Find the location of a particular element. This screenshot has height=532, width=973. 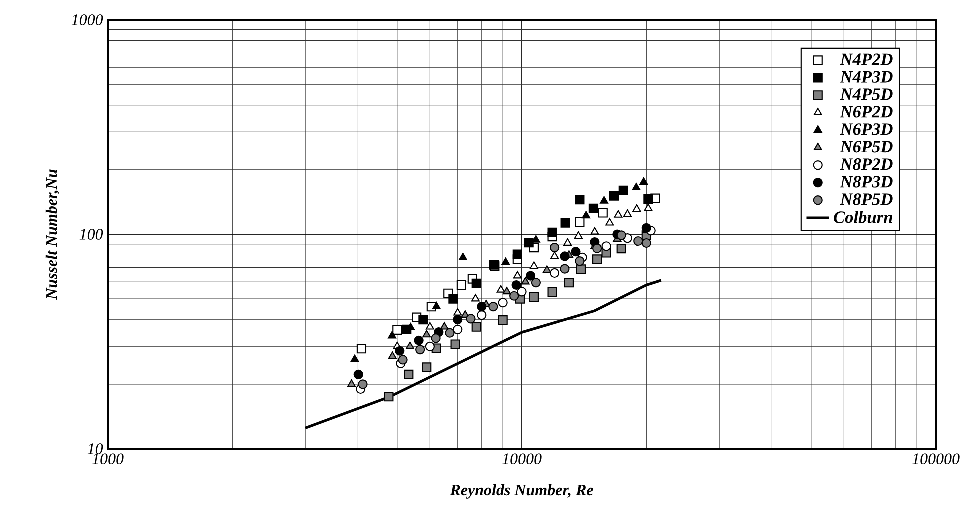

legend-label: N4P2D is located at coordinates (866, 60).